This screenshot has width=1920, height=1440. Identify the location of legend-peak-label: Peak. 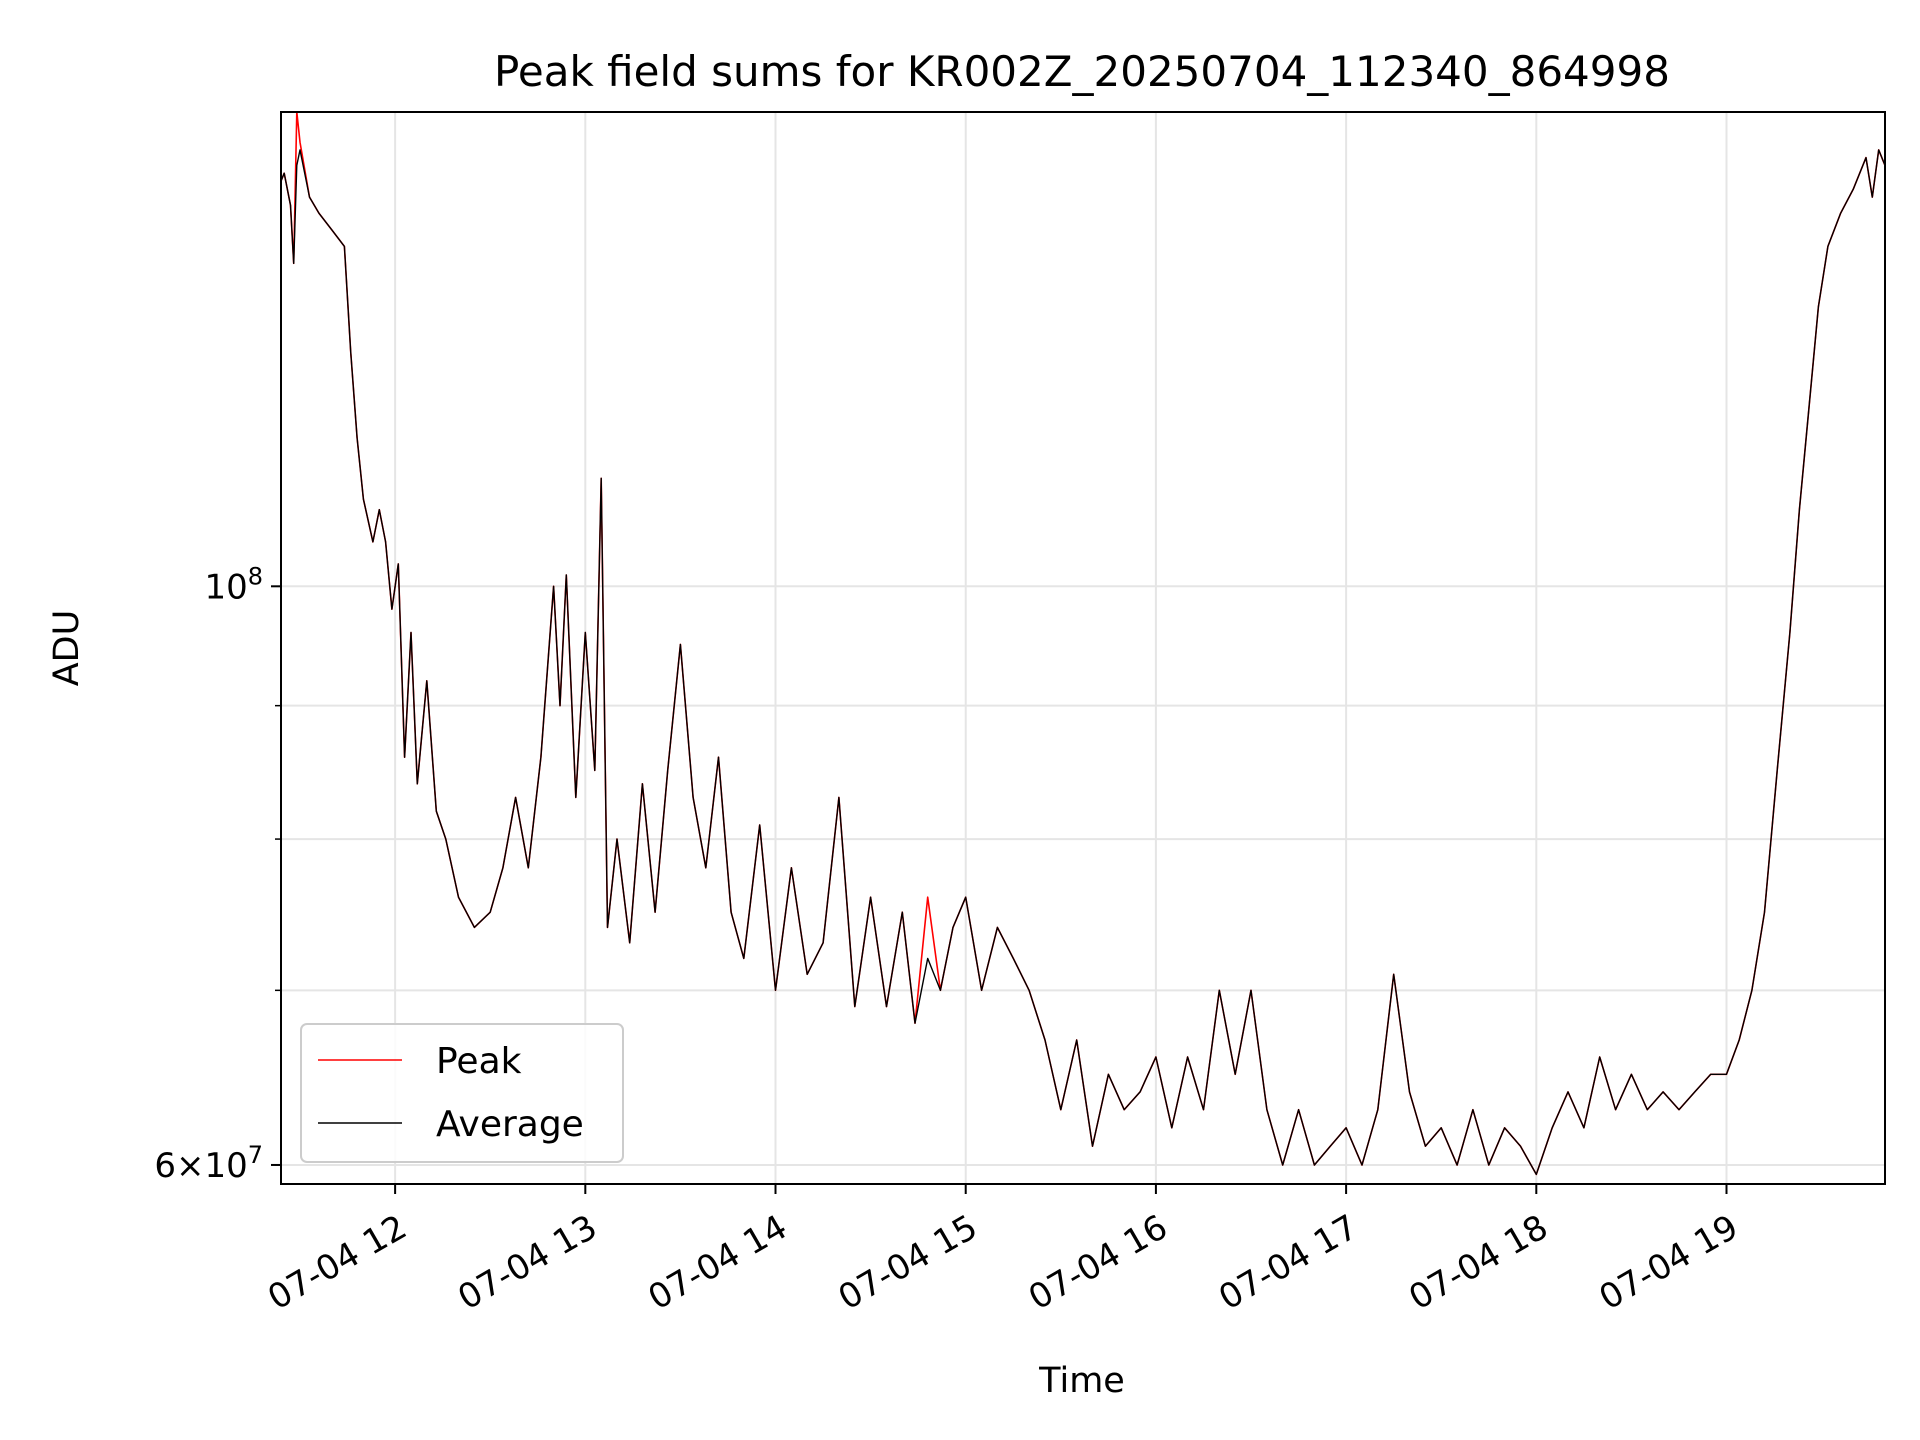
(479, 1061).